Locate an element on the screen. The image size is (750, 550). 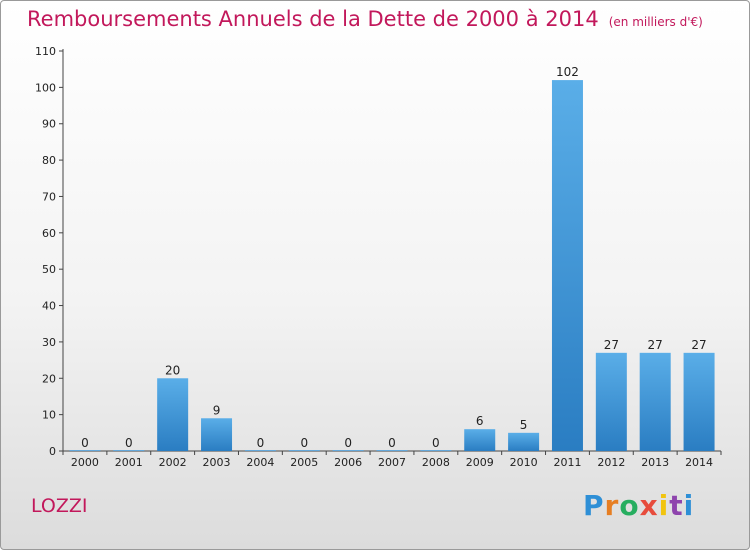
y-tick-label: 40 is located at coordinates (49, 306).